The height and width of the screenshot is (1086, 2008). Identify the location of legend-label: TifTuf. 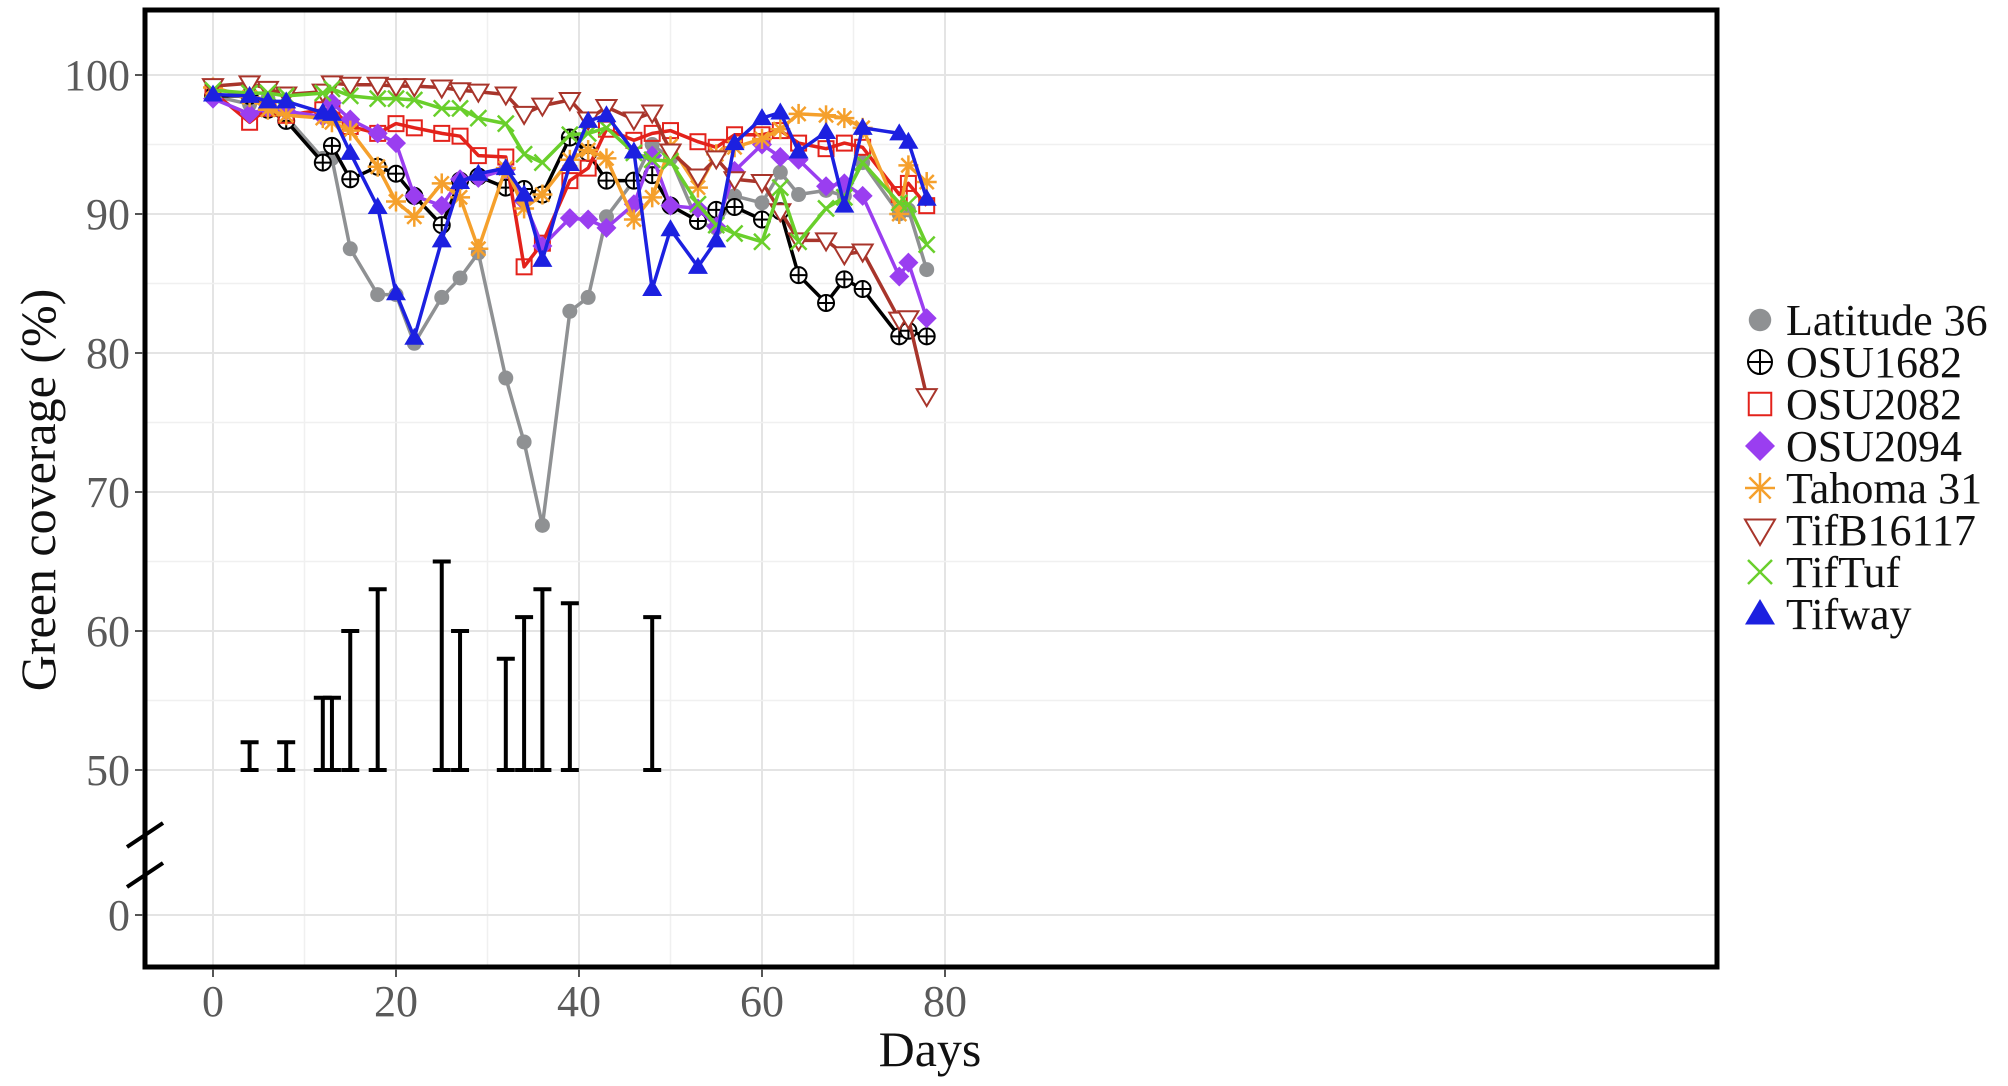
(1843, 572).